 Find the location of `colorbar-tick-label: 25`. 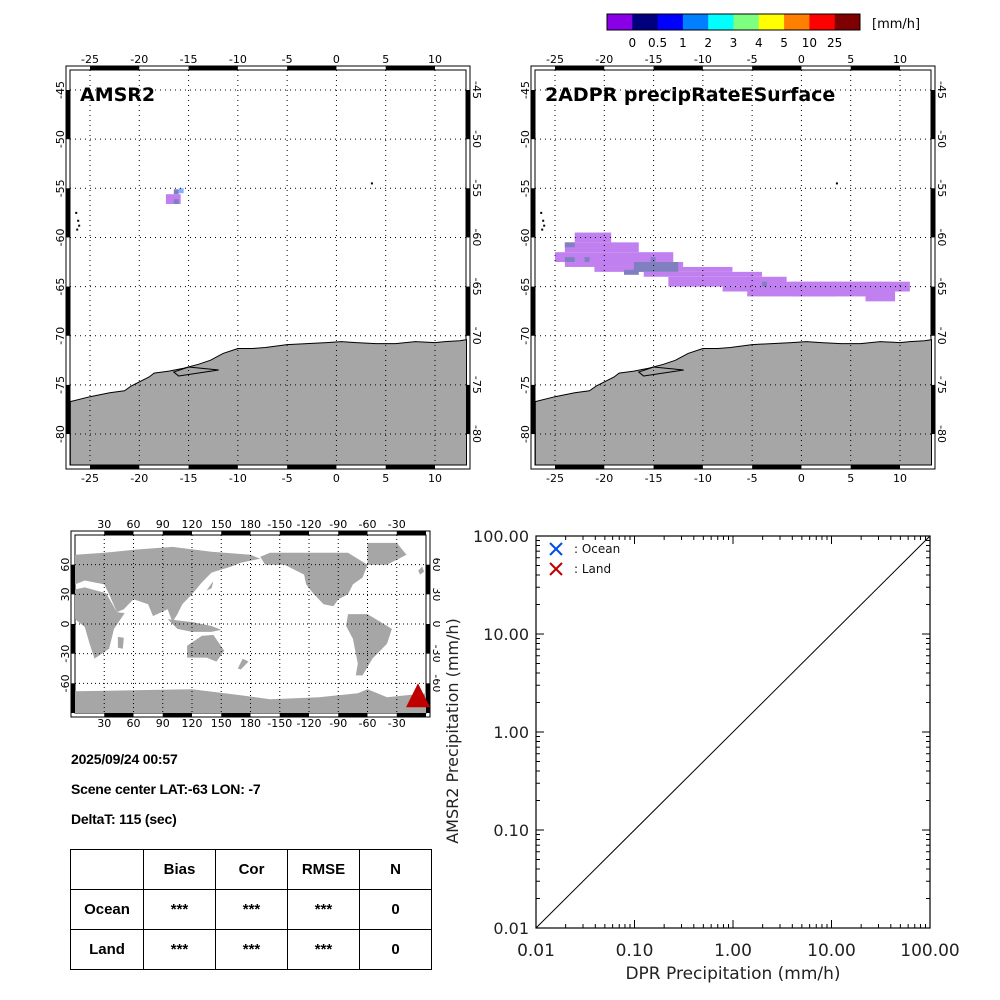

colorbar-tick-label: 25 is located at coordinates (834, 43).